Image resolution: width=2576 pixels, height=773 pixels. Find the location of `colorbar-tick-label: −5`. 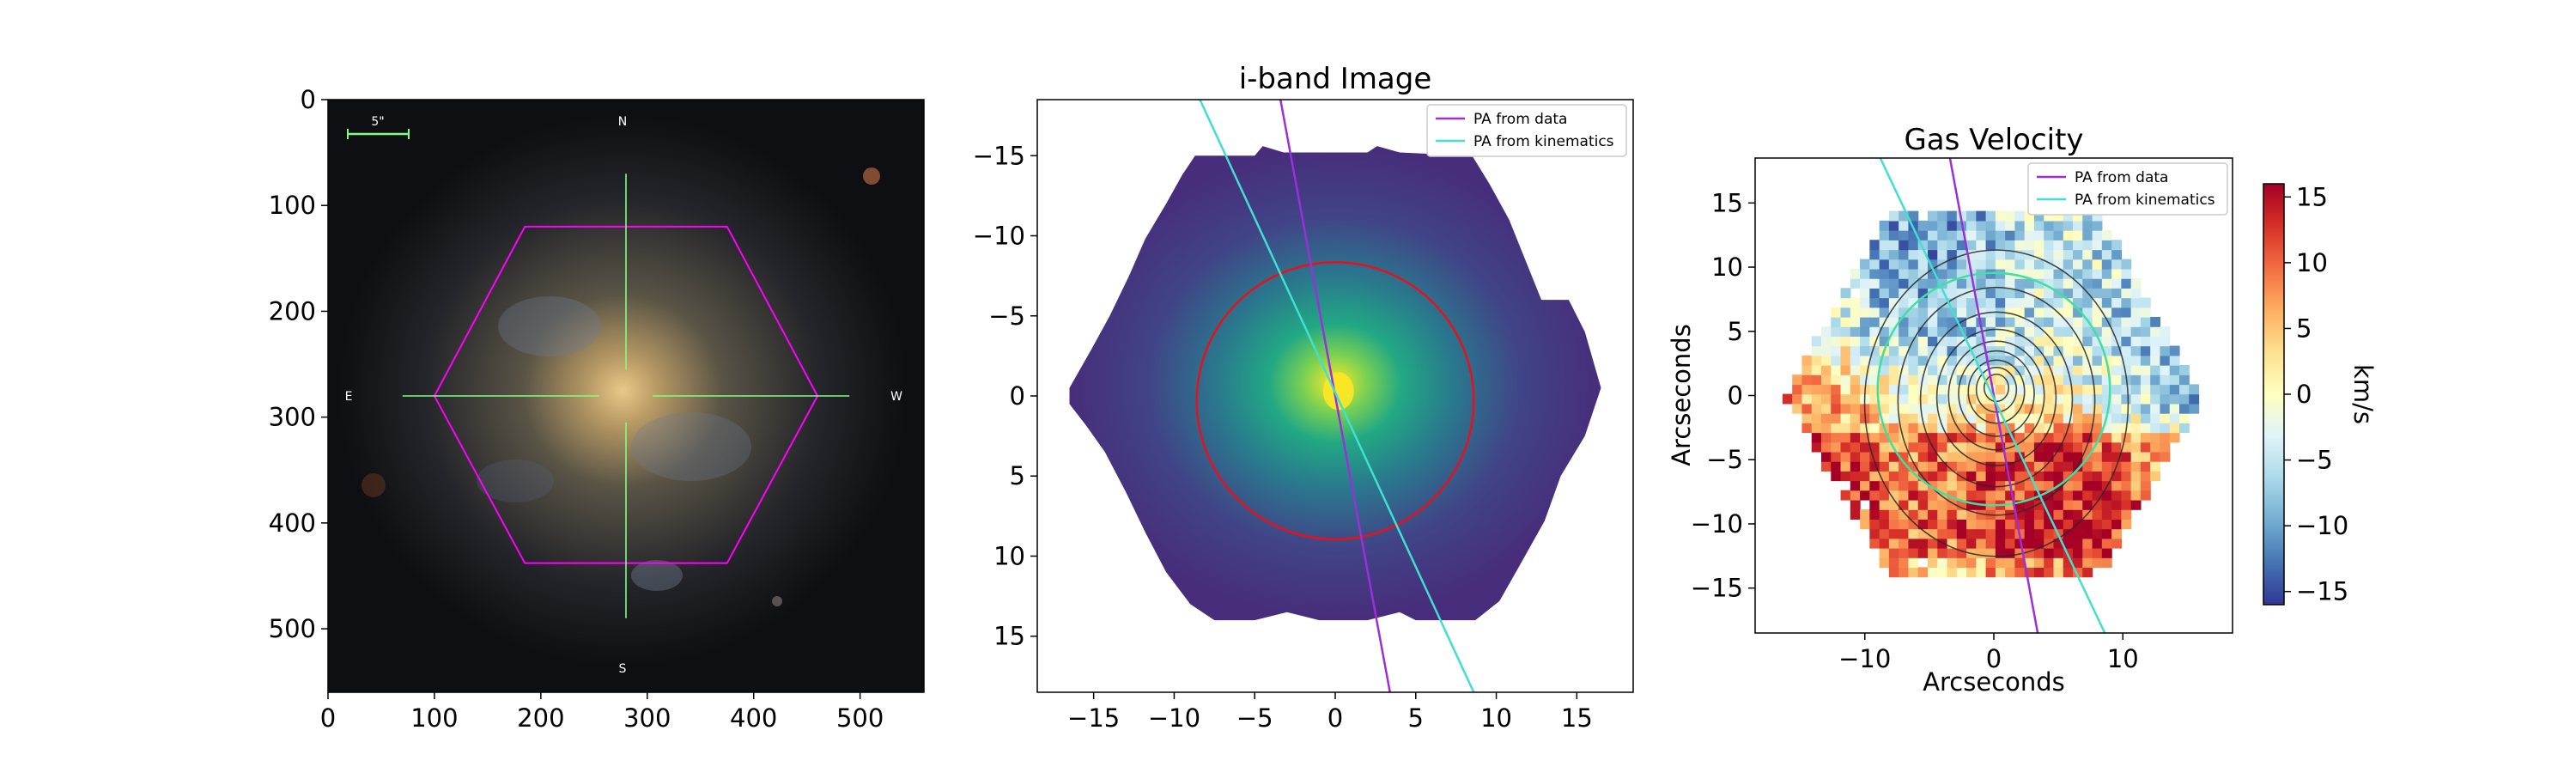

colorbar-tick-label: −5 is located at coordinates (2314, 461).